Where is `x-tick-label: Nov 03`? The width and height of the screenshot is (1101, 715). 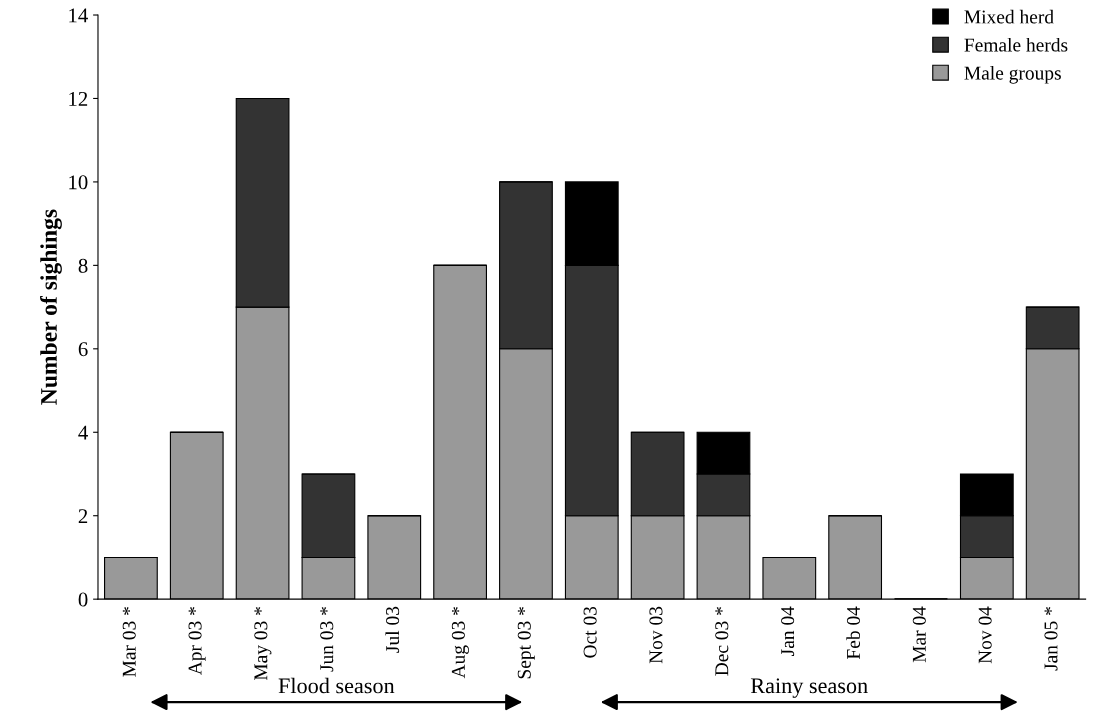 x-tick-label: Nov 03 is located at coordinates (656, 635).